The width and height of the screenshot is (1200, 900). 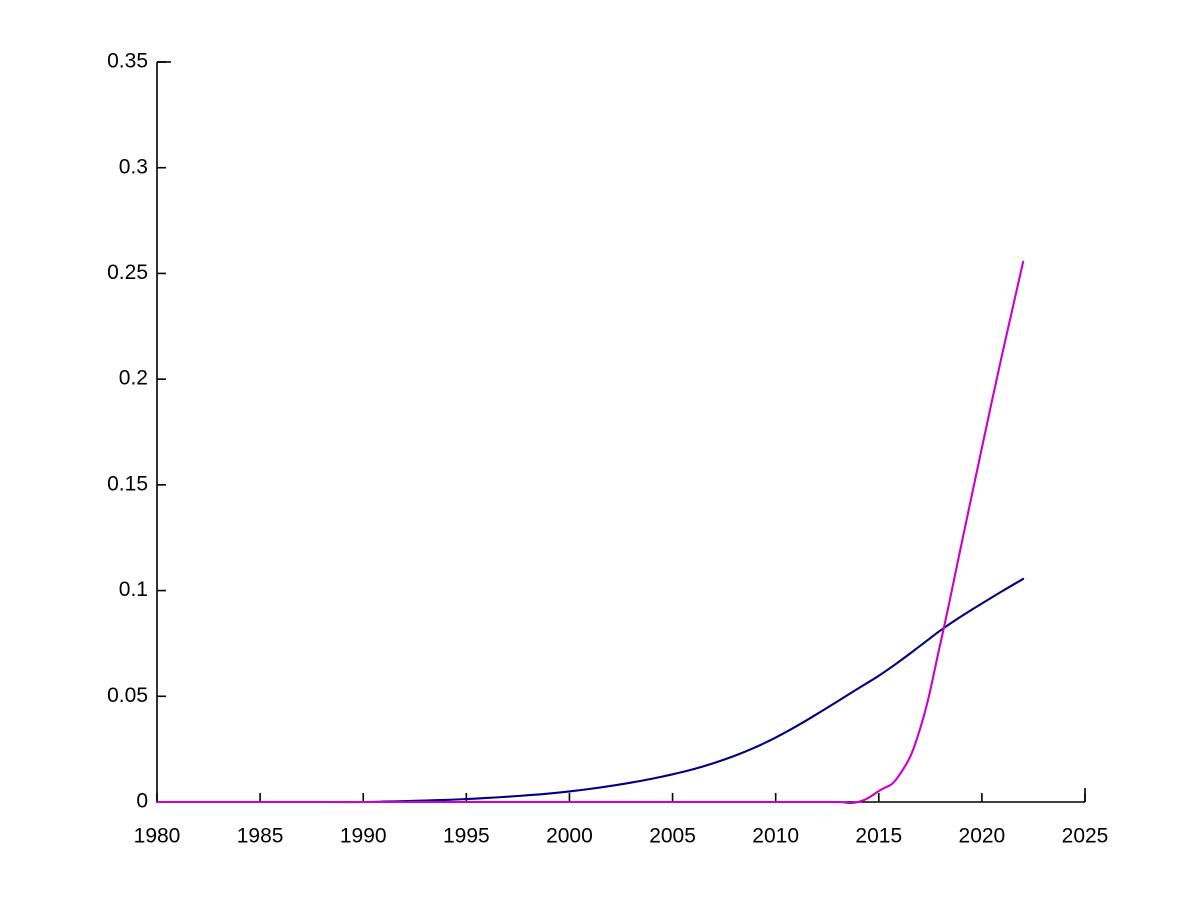 What do you see at coordinates (1085, 835) in the screenshot?
I see `x-tick-label: 2025` at bounding box center [1085, 835].